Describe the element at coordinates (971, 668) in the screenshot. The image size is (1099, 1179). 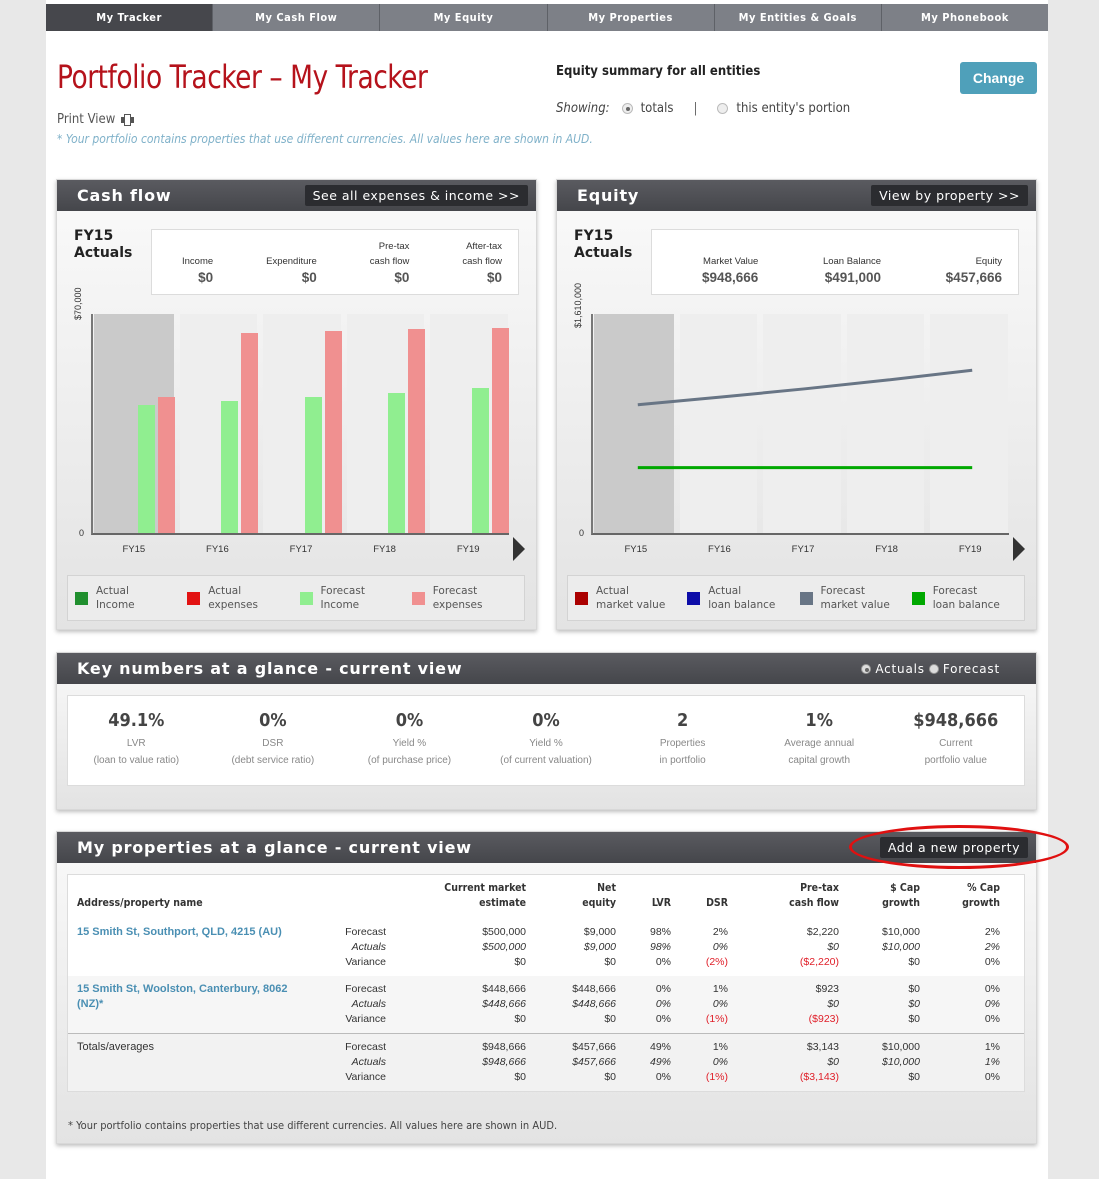
I see `forecast-label: Forecast` at that location.